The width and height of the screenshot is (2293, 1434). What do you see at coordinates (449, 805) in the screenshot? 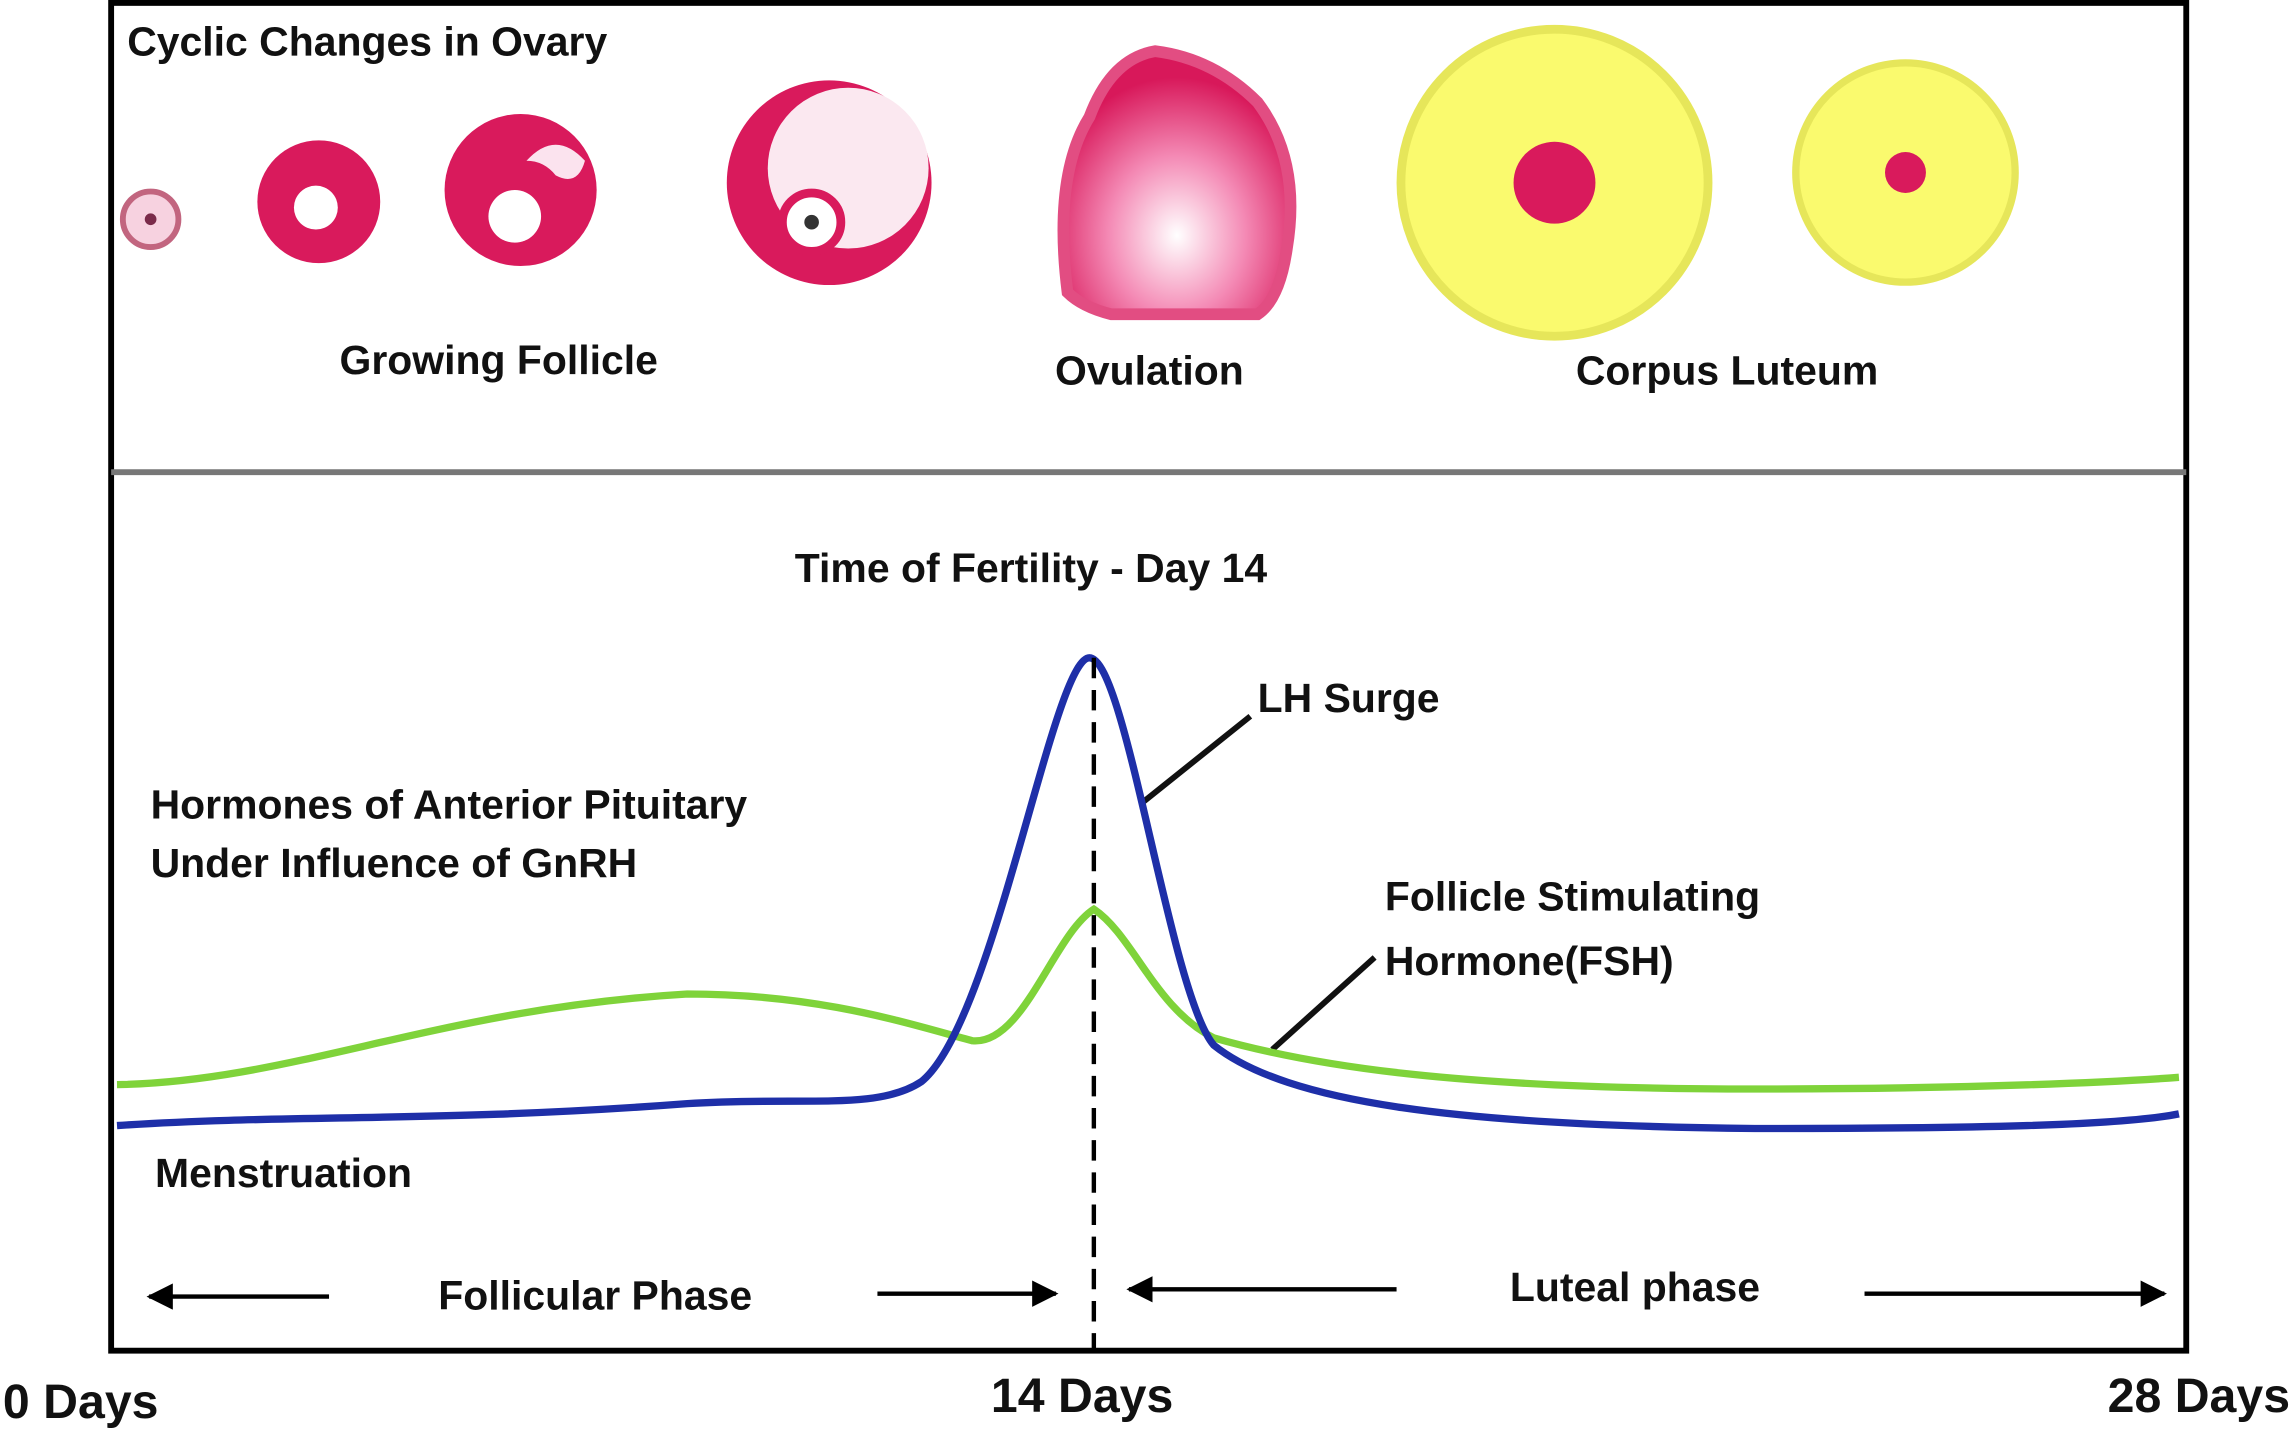
I see `caption-line: Hormones of Anterior Pituitary` at bounding box center [449, 805].